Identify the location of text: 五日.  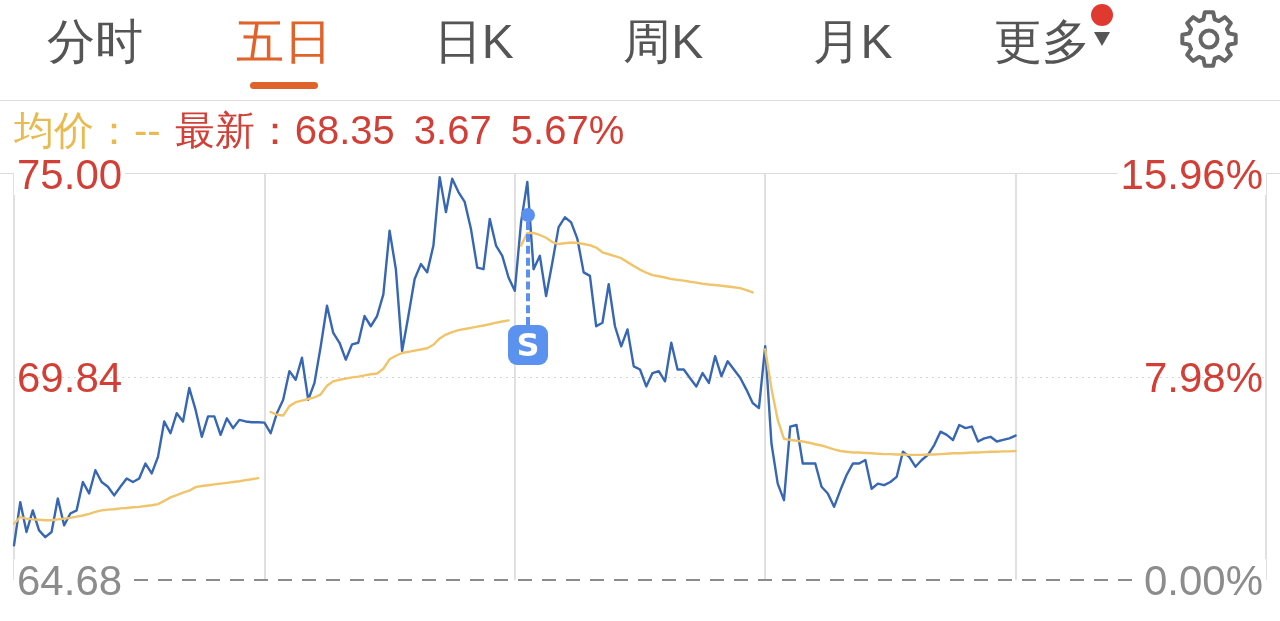
(284, 42).